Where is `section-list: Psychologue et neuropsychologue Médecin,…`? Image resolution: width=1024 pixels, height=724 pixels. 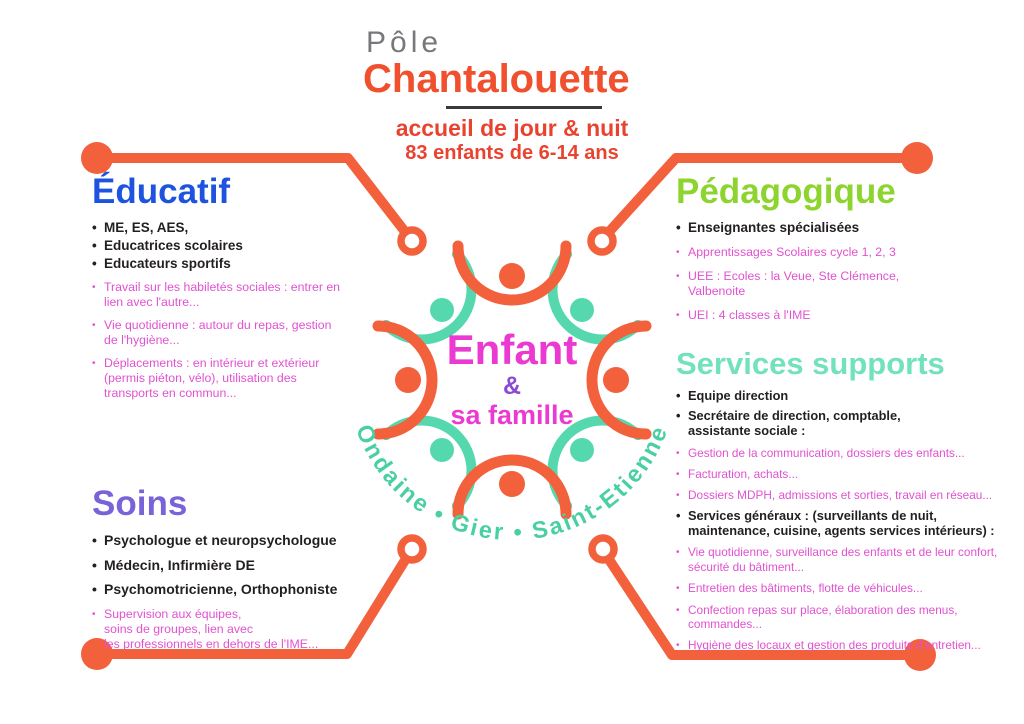
section-list: Psychologue et neuropsychologue Médecin,… is located at coordinates (223, 592).